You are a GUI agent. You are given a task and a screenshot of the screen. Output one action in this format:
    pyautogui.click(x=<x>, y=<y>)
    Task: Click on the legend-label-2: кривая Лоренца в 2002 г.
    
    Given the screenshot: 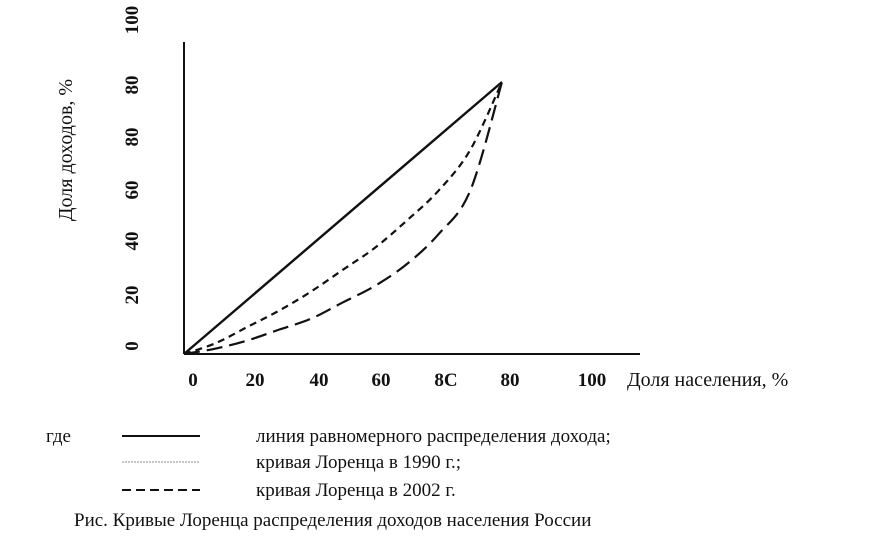 What is the action you would take?
    pyautogui.click(x=356, y=490)
    